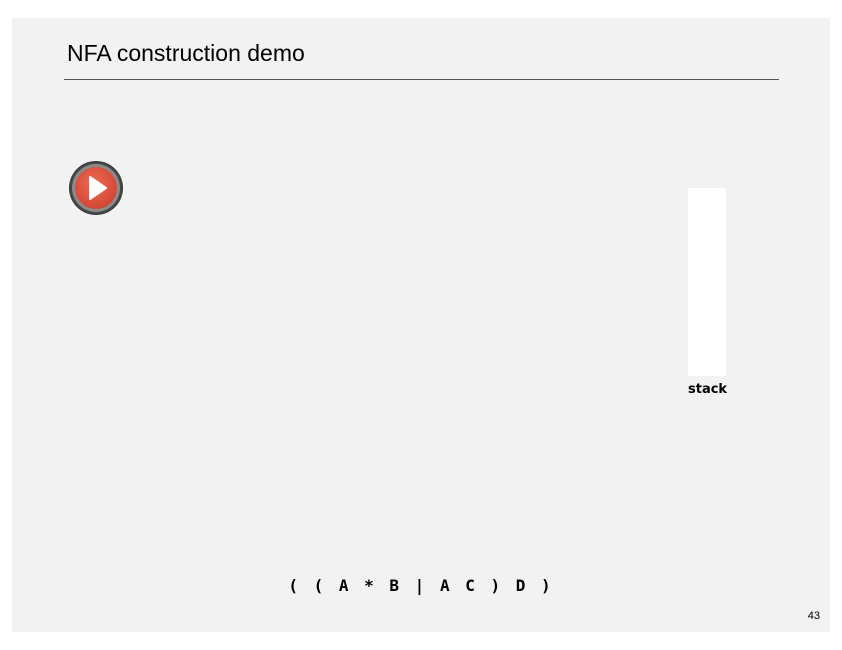 The width and height of the screenshot is (842, 650). What do you see at coordinates (421, 79) in the screenshot?
I see `title-divider` at bounding box center [421, 79].